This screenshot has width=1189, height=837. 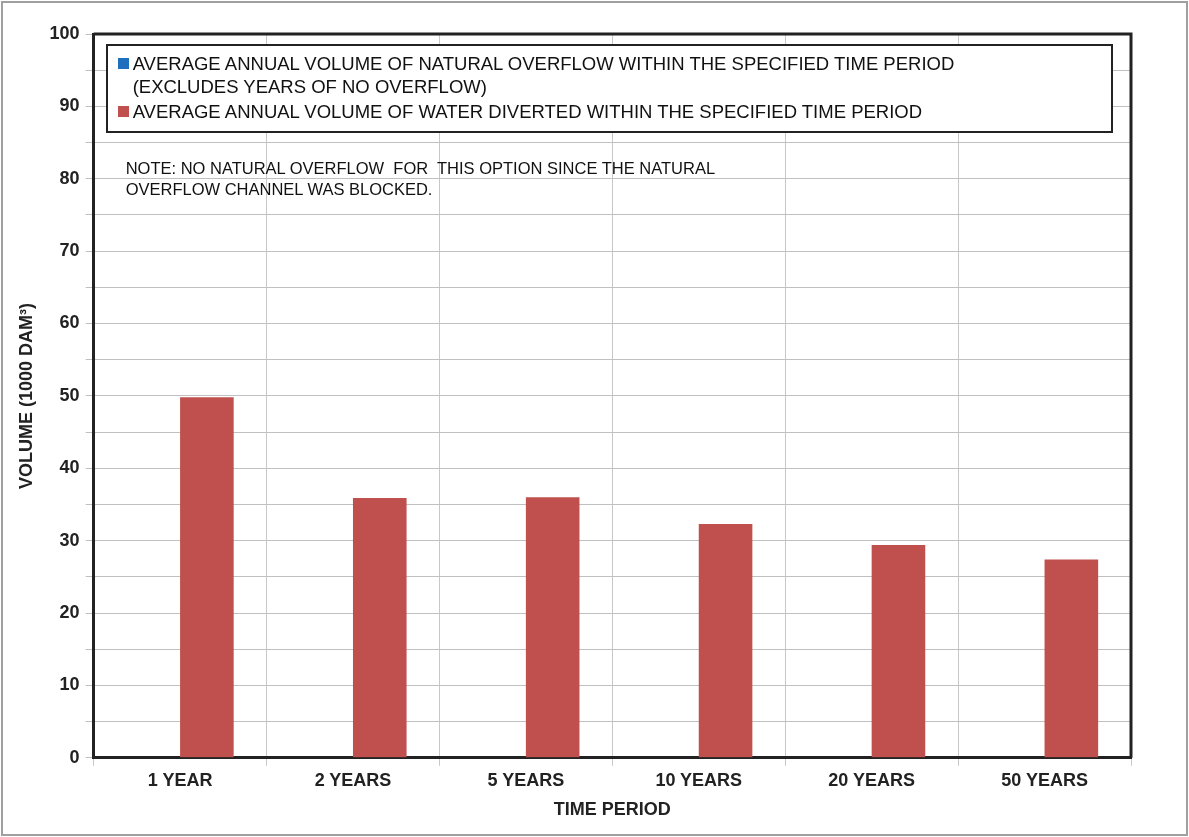 What do you see at coordinates (526, 779) in the screenshot?
I see `x-tick-label: 5 YEARS` at bounding box center [526, 779].